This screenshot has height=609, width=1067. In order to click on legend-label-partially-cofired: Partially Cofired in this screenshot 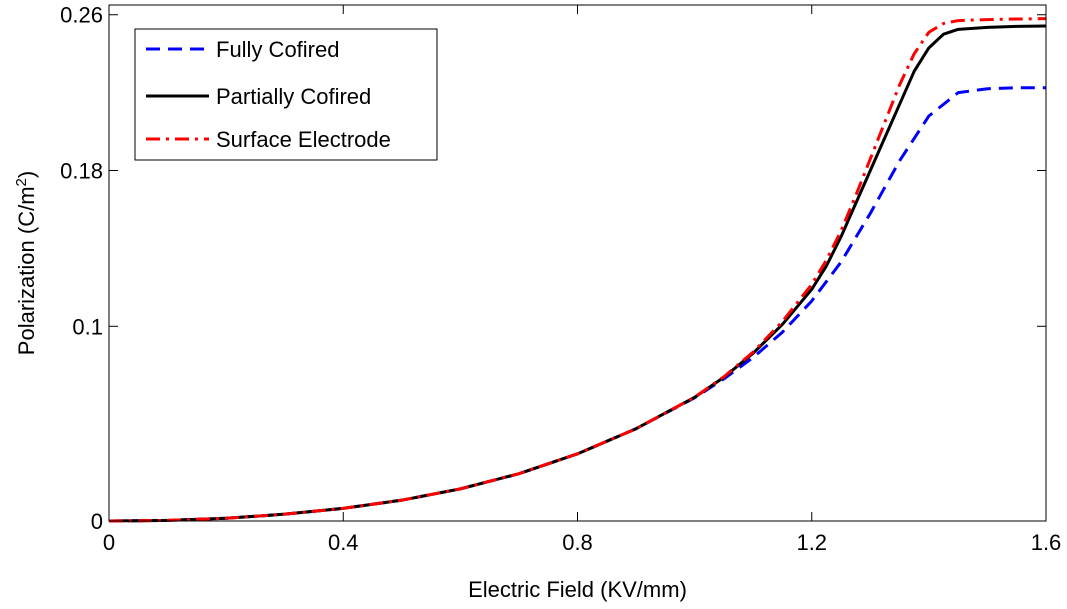, I will do `click(293, 96)`.